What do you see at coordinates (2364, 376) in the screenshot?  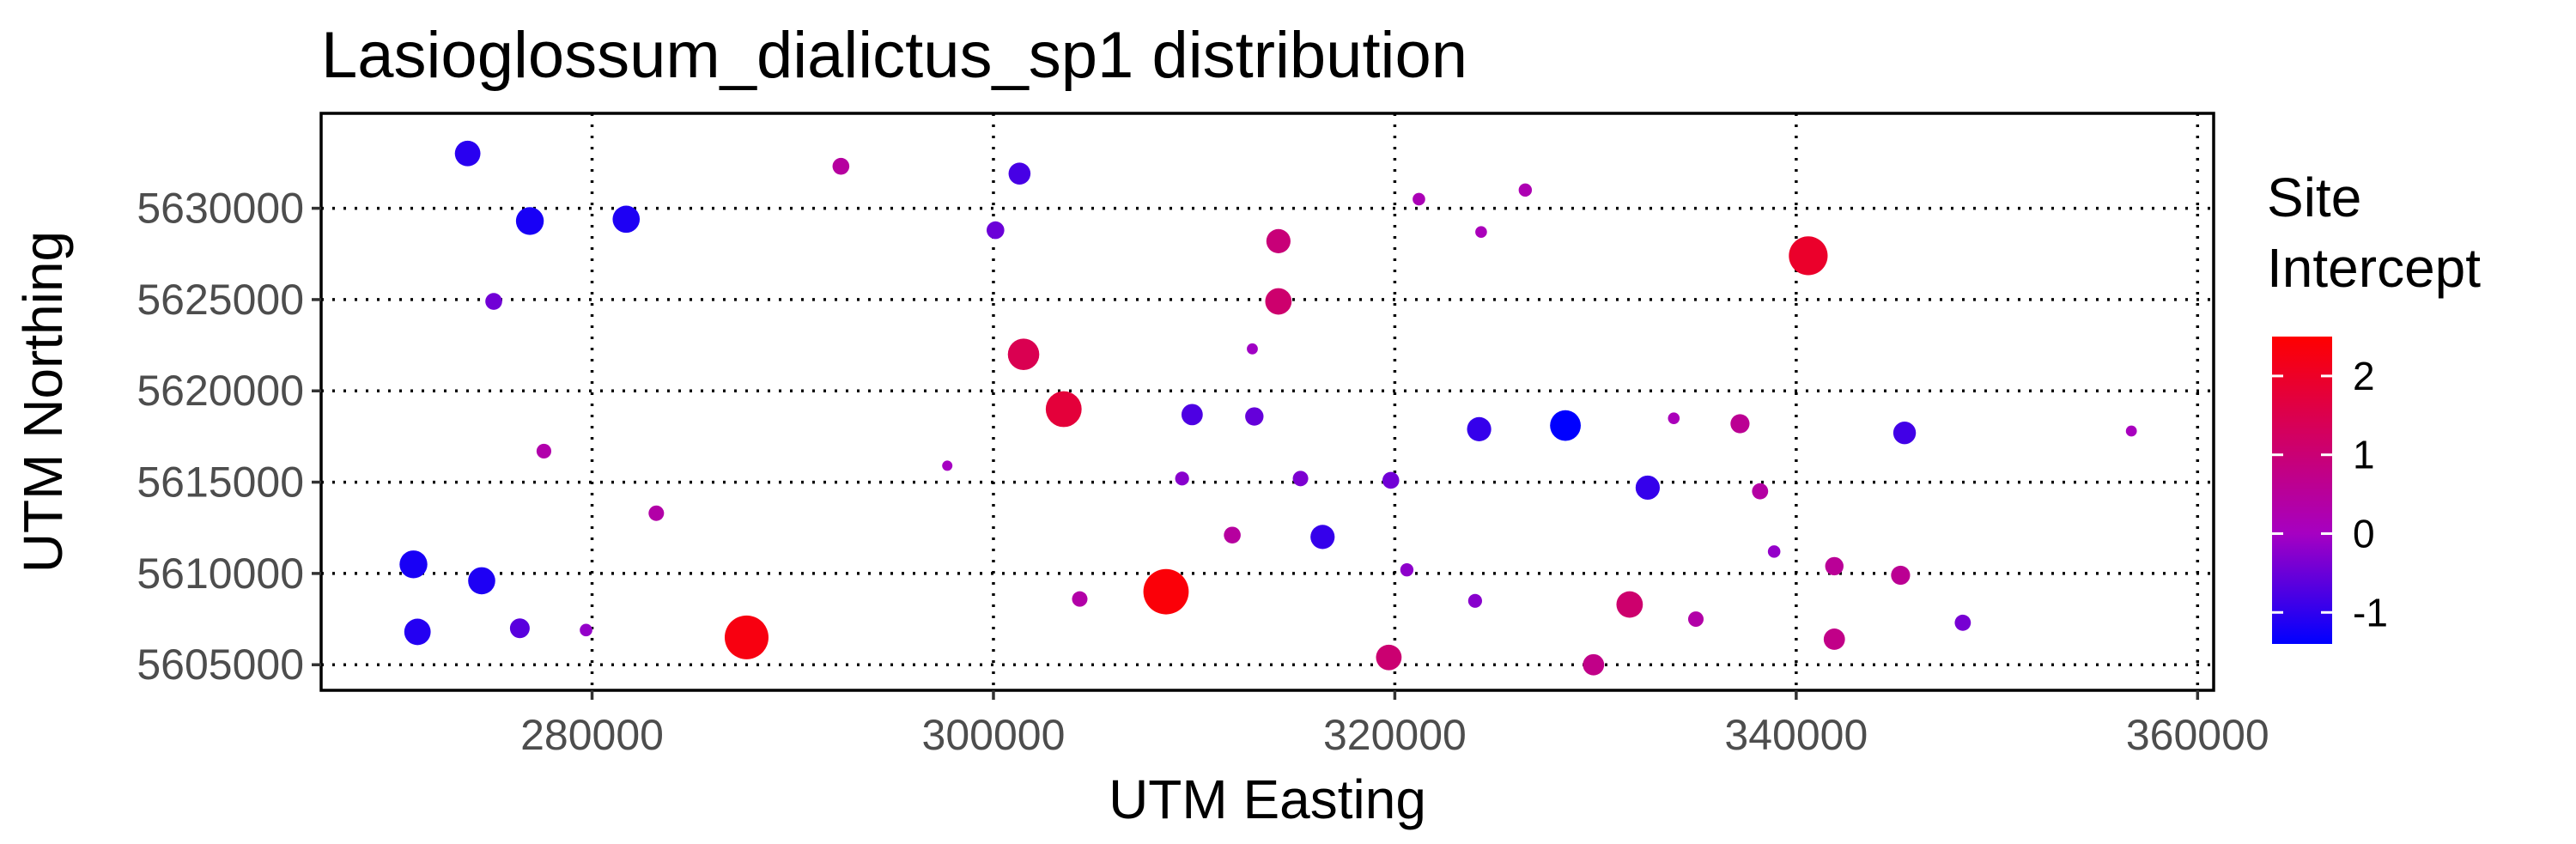 I see `legend-tick-label: 2` at bounding box center [2364, 376].